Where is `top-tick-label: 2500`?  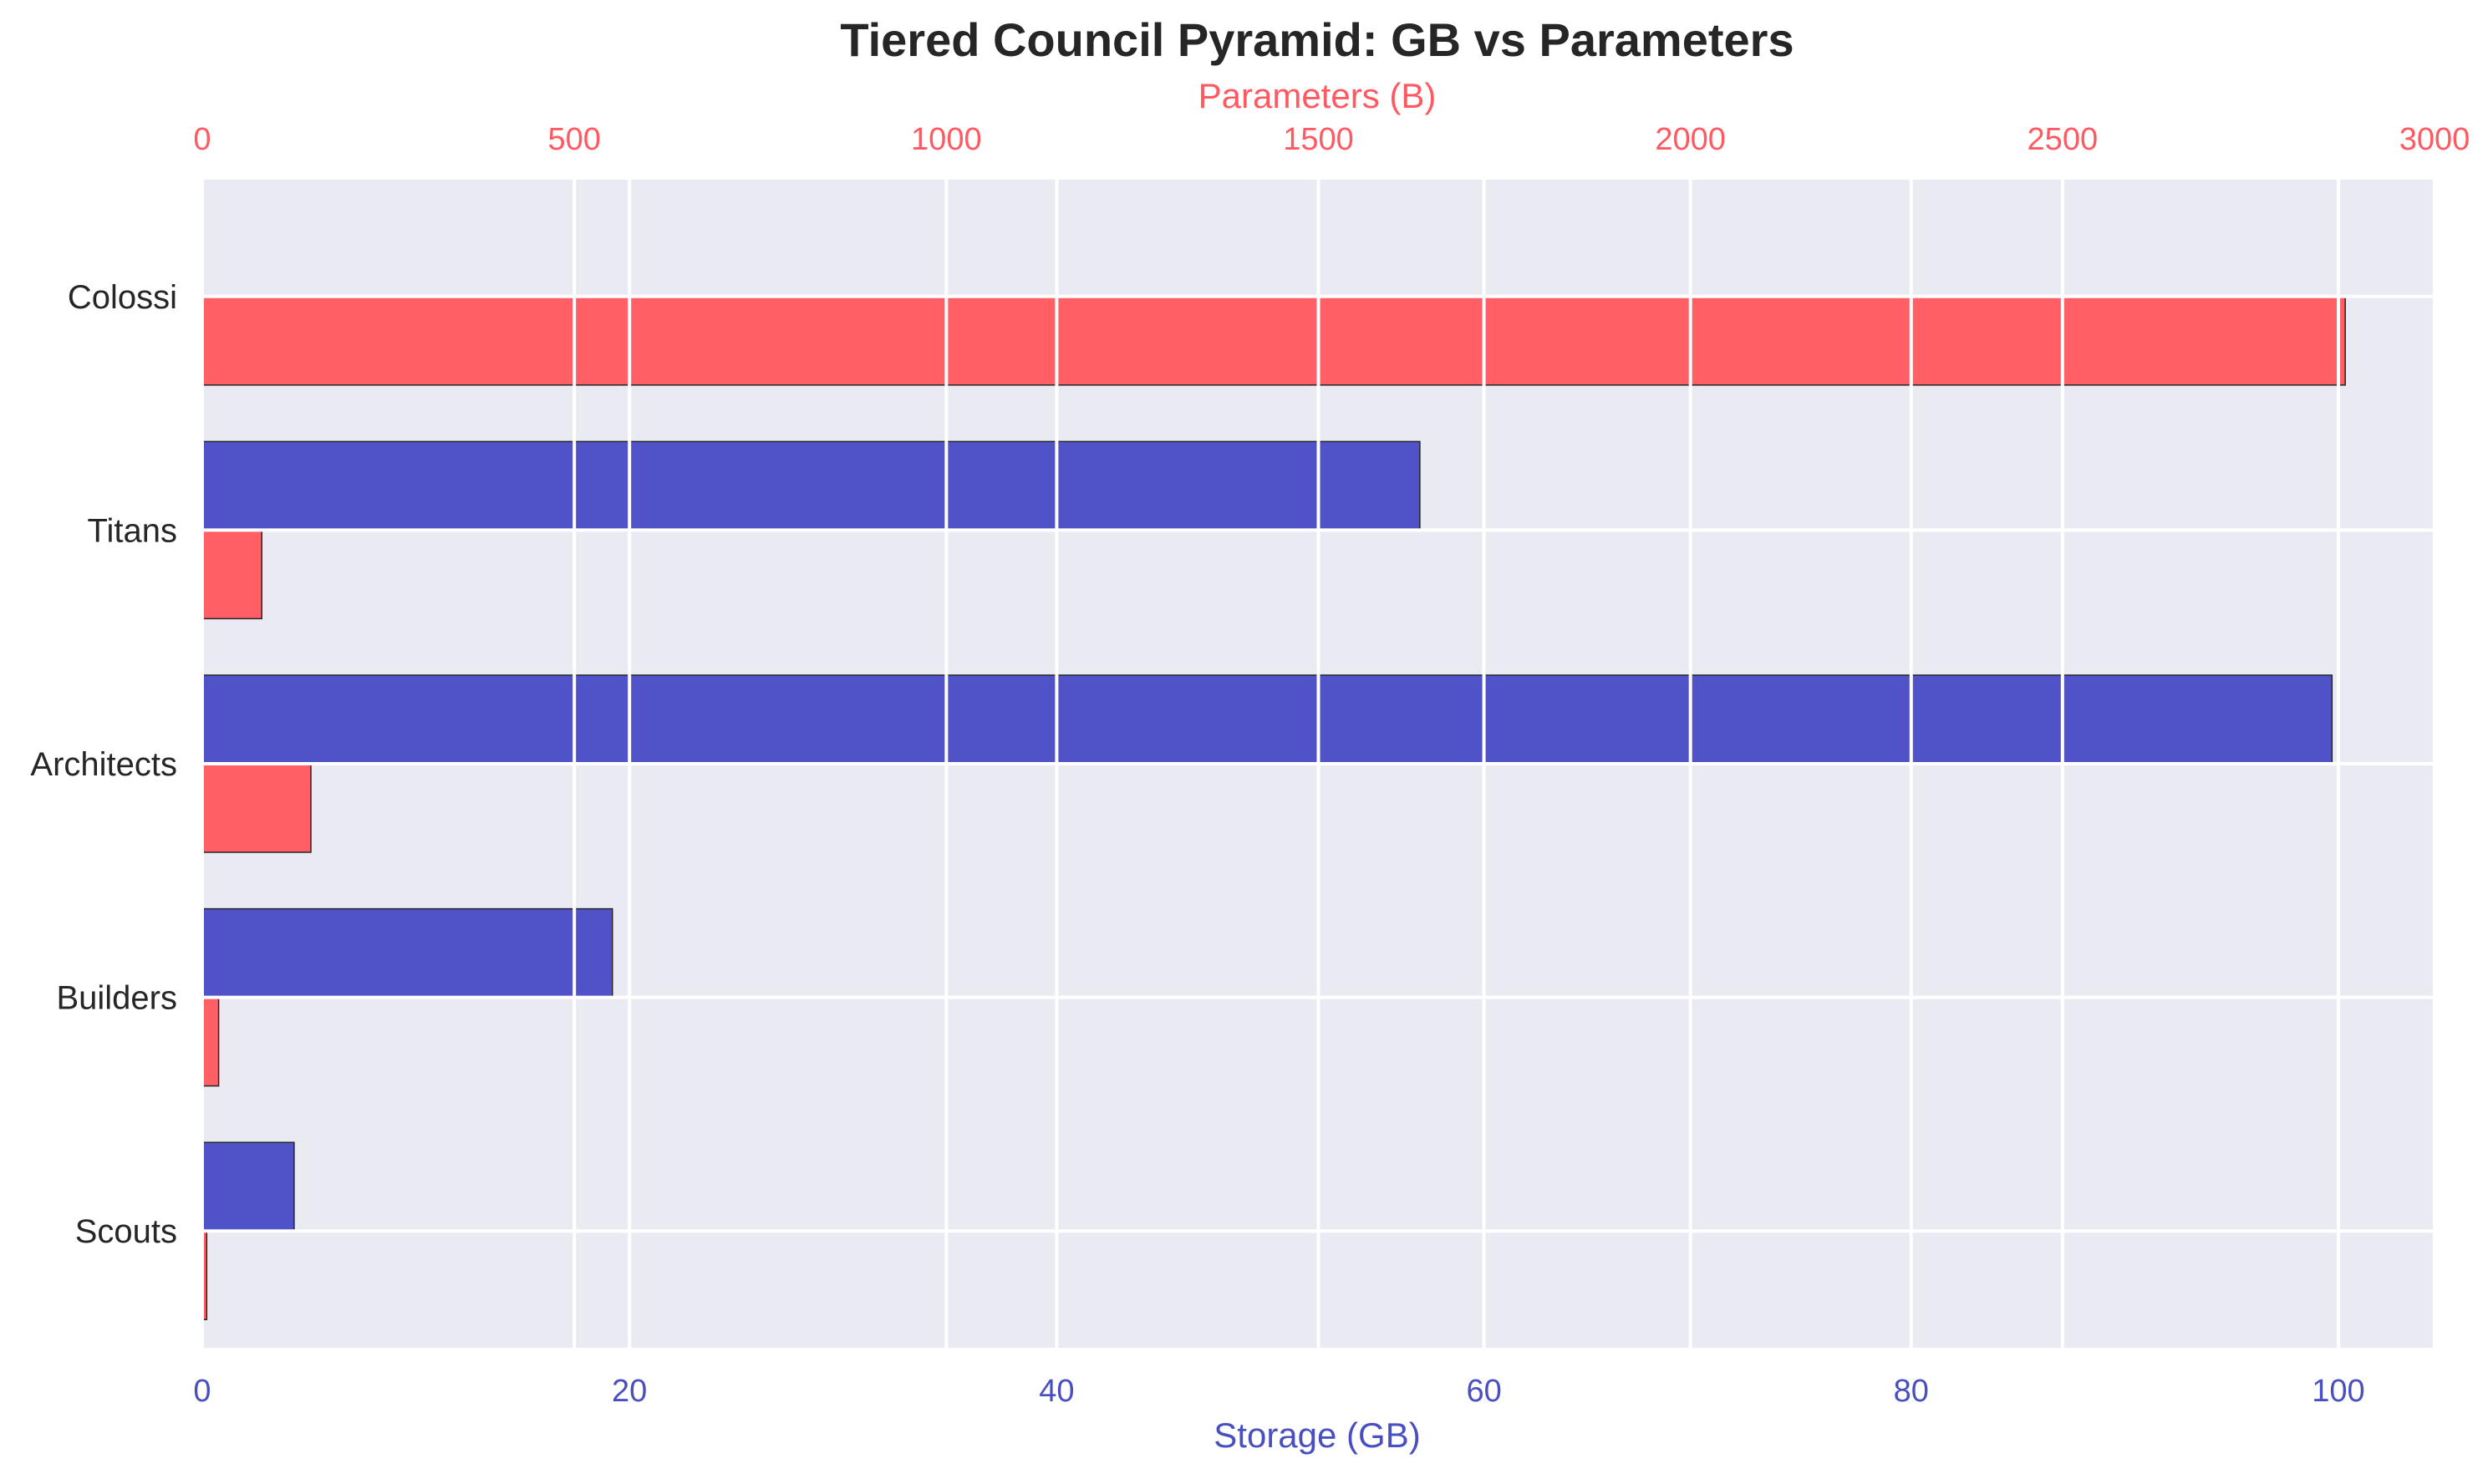 top-tick-label: 2500 is located at coordinates (2063, 139).